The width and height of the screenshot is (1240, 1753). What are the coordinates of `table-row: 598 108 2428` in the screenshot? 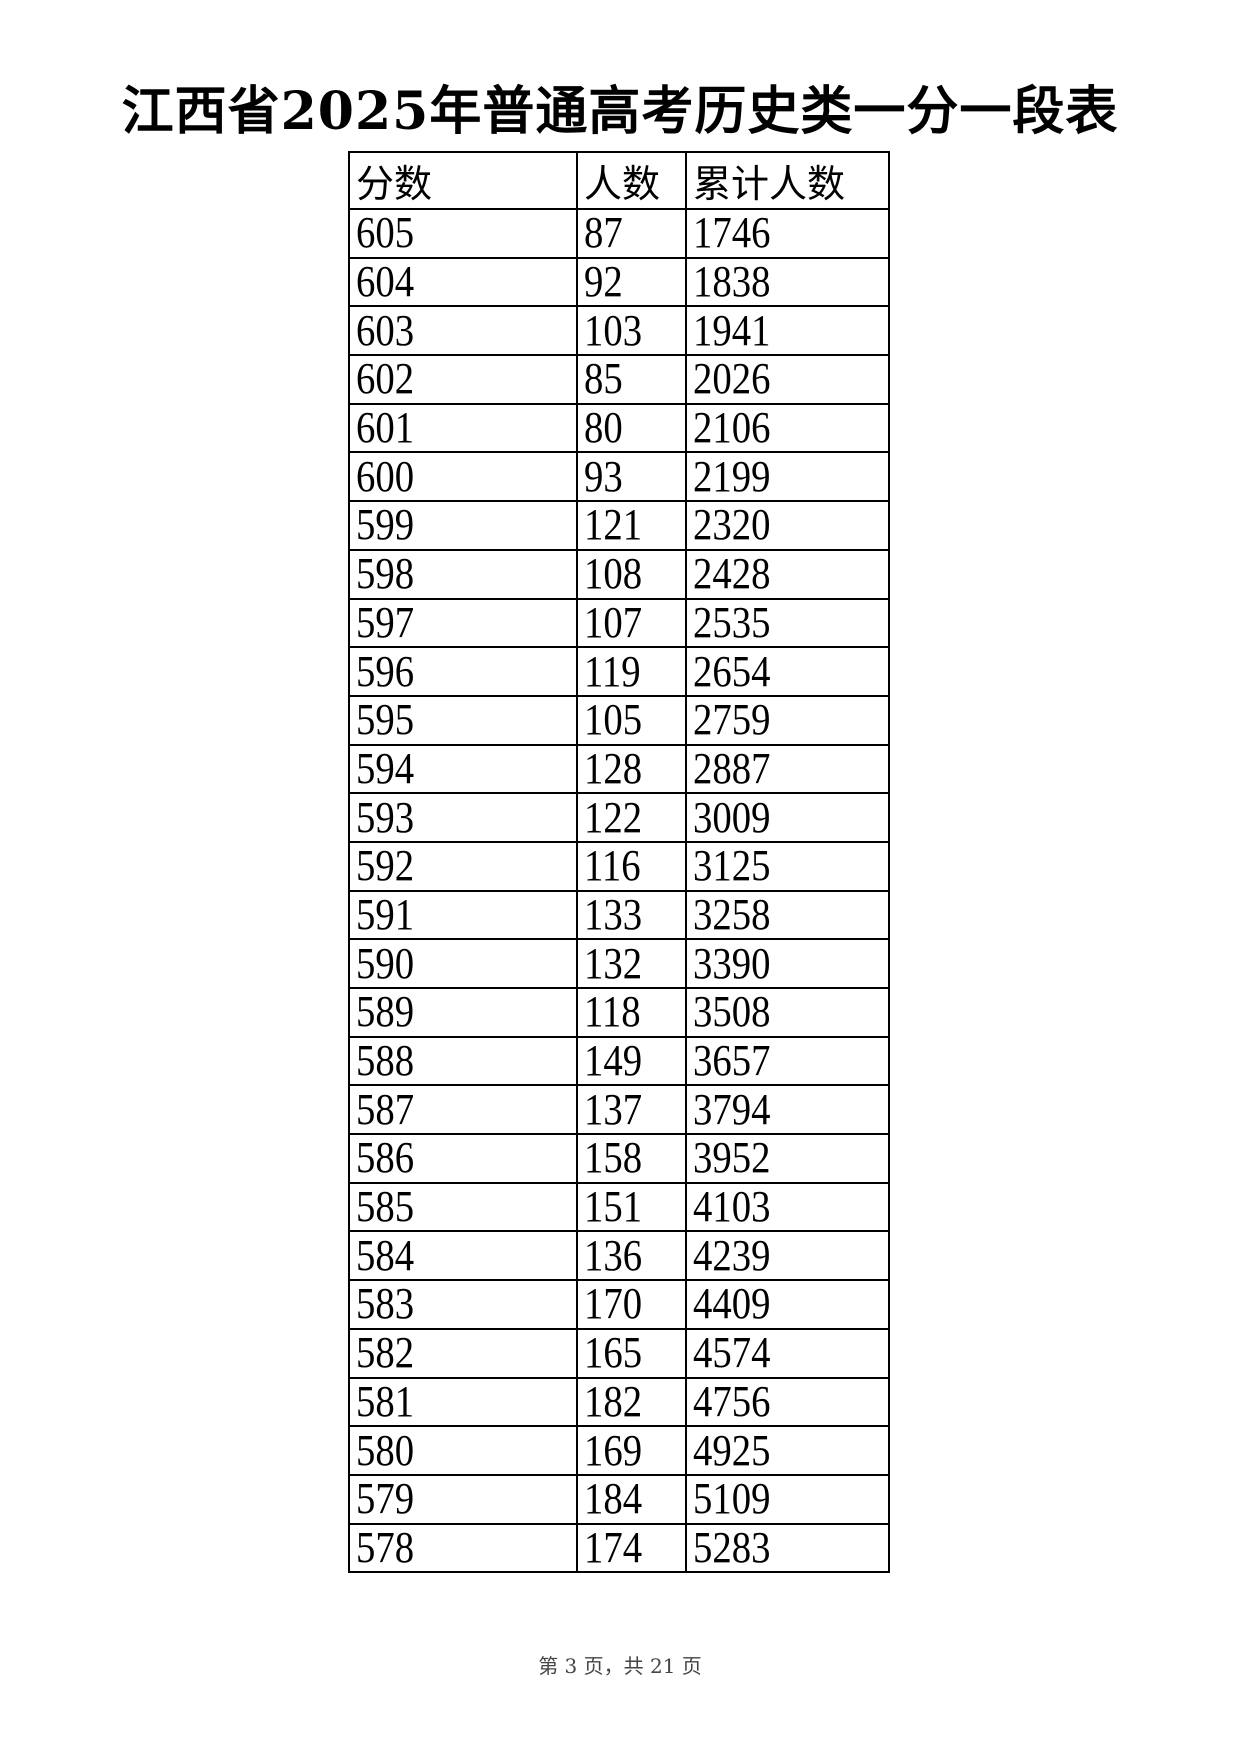 It's located at (619, 574).